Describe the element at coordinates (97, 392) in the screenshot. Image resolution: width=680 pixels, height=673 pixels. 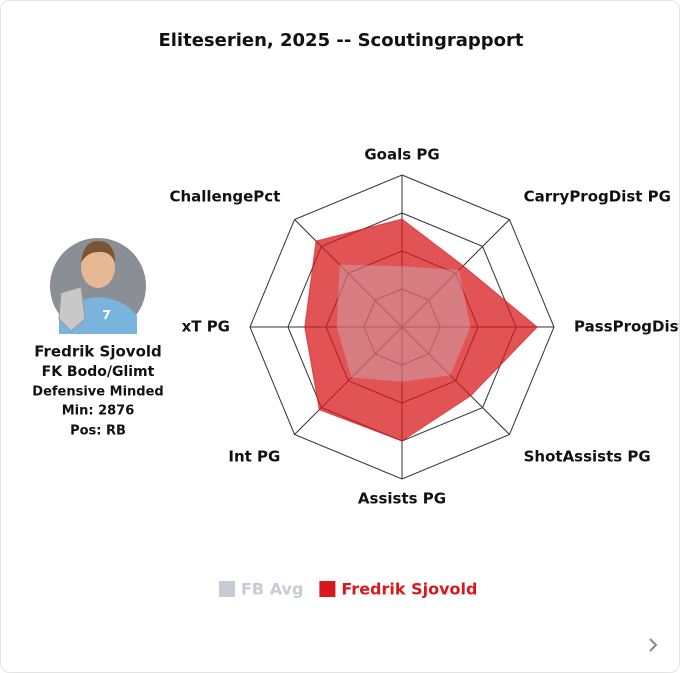
I see `player-role: Defensive Minded` at that location.